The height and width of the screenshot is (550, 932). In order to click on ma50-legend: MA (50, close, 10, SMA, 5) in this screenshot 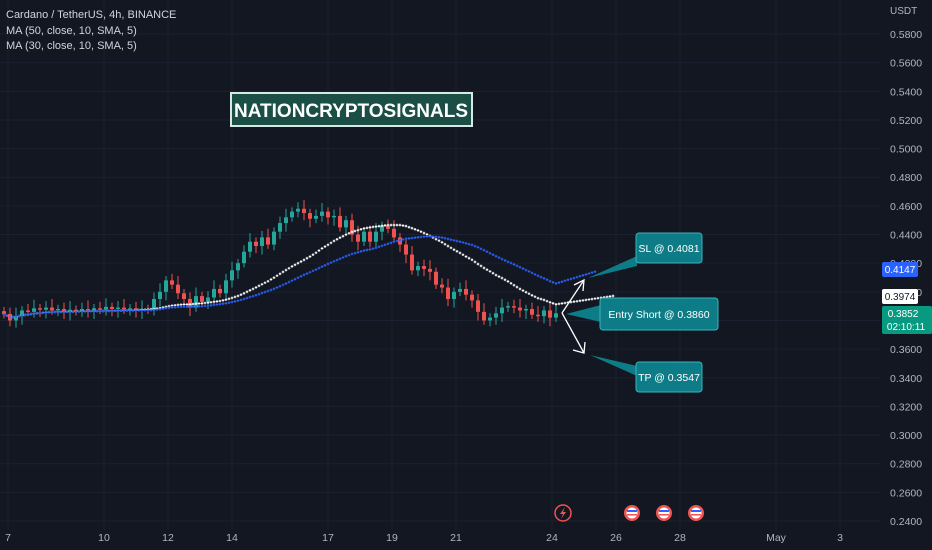, I will do `click(71, 30)`.